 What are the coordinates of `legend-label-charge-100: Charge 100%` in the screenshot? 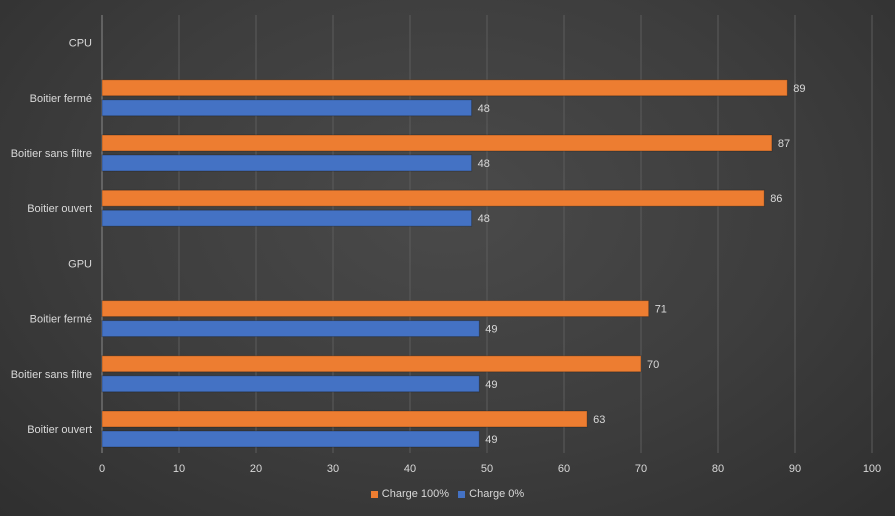 It's located at (415, 494).